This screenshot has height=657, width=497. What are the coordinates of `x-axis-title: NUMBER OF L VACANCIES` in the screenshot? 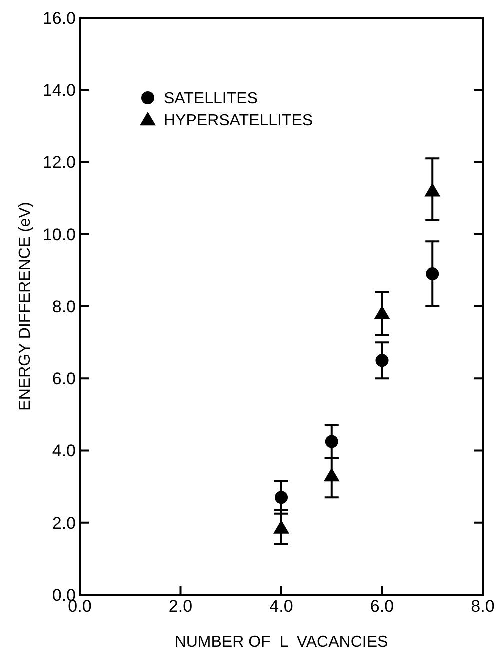 It's located at (281, 642).